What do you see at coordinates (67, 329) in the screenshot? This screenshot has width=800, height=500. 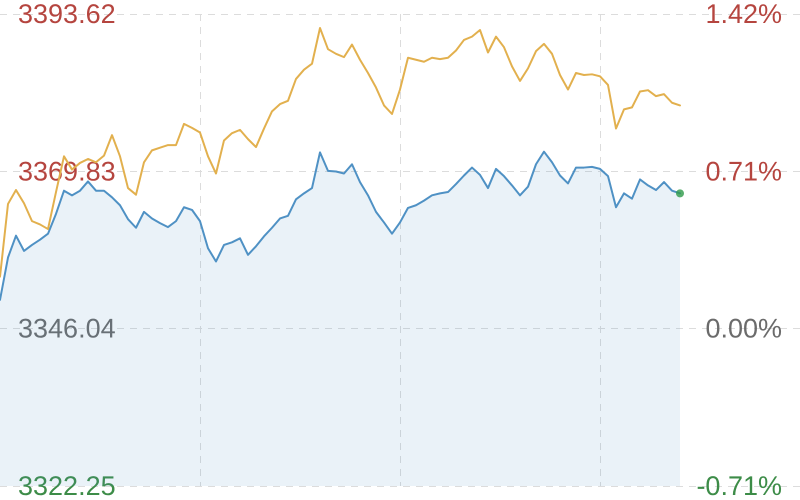 I see `y-tick-label: 3346.04` at bounding box center [67, 329].